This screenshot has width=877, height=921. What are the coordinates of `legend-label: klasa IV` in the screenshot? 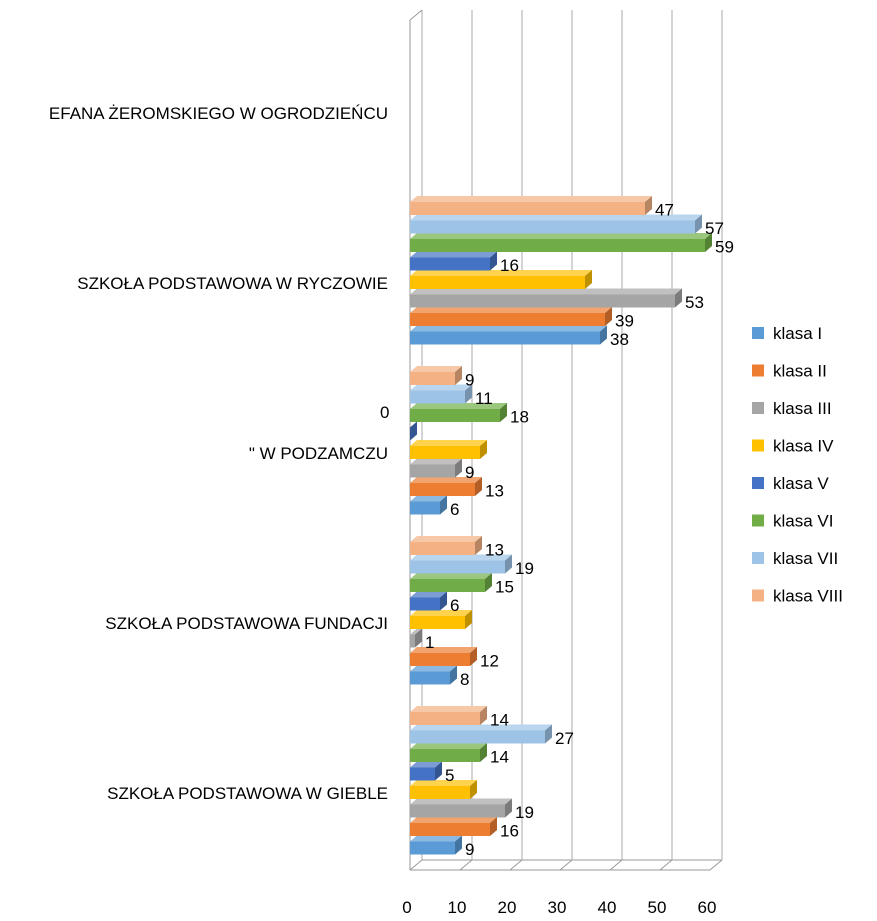 It's located at (803, 446).